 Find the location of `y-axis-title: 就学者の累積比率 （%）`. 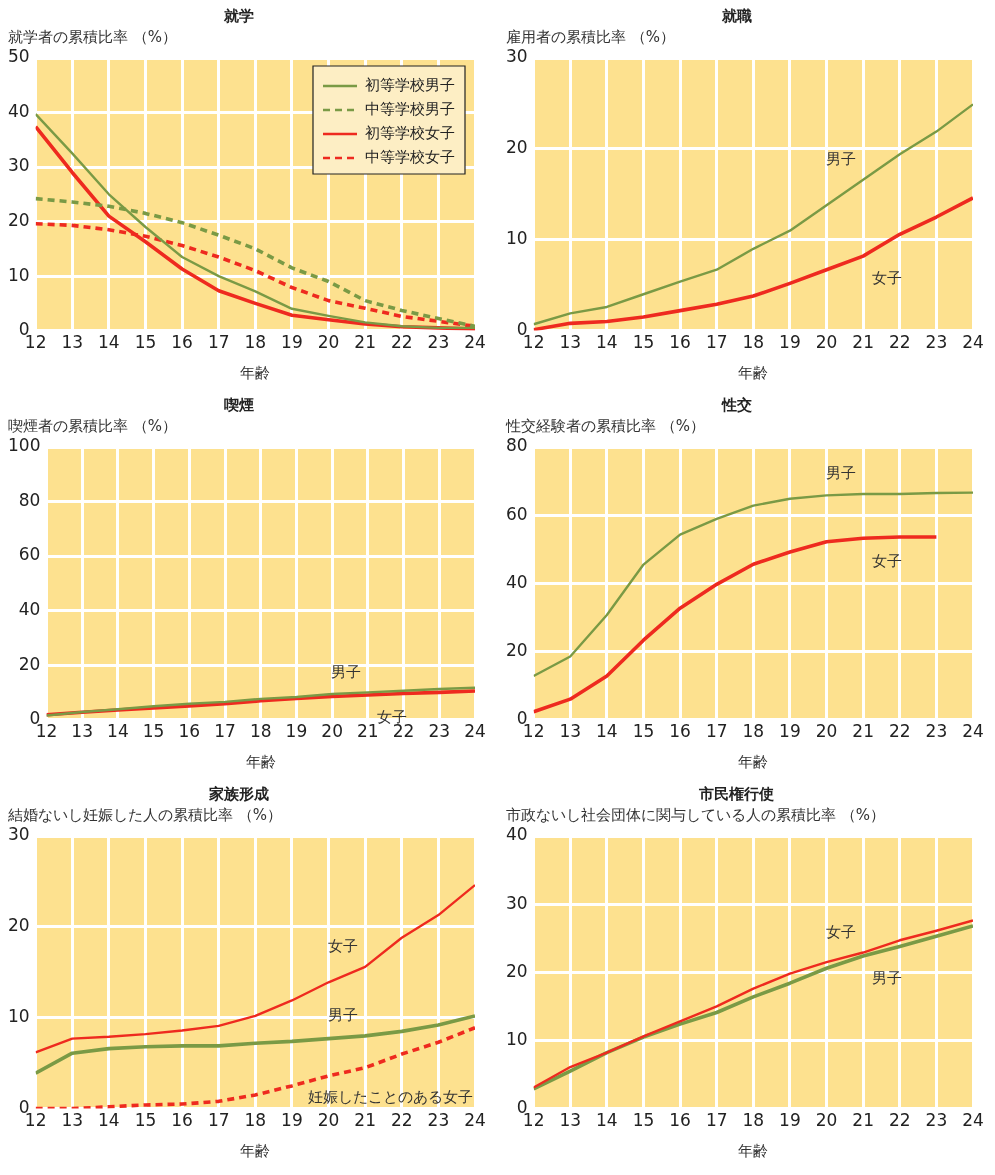

y-axis-title: 就学者の累積比率 （%） is located at coordinates (93, 37).